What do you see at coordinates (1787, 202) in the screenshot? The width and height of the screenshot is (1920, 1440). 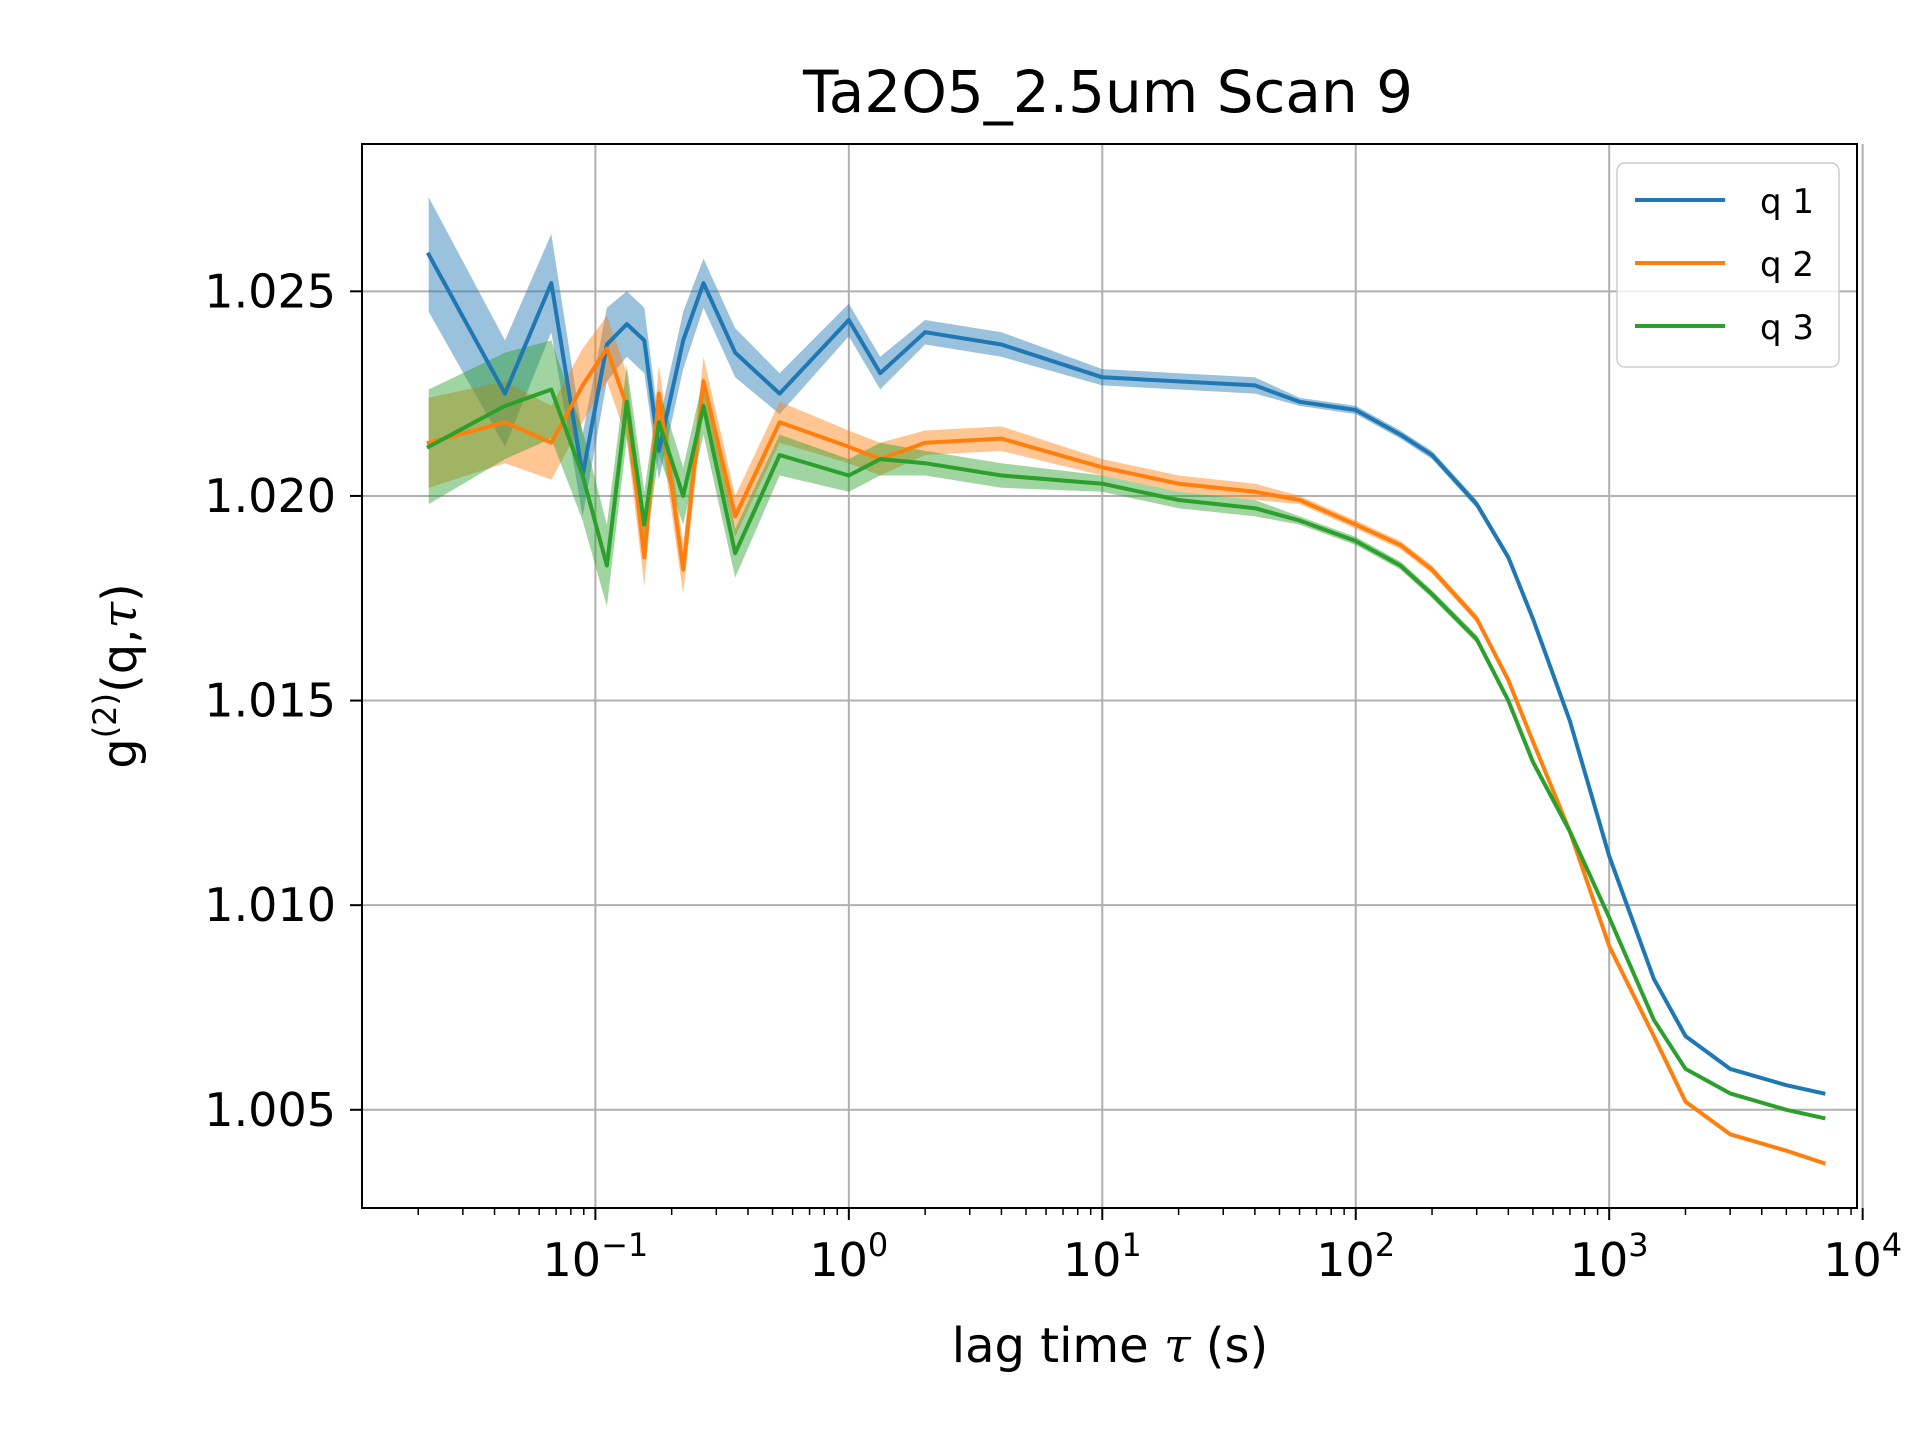 I see `legend-label-q1: q 1` at bounding box center [1787, 202].